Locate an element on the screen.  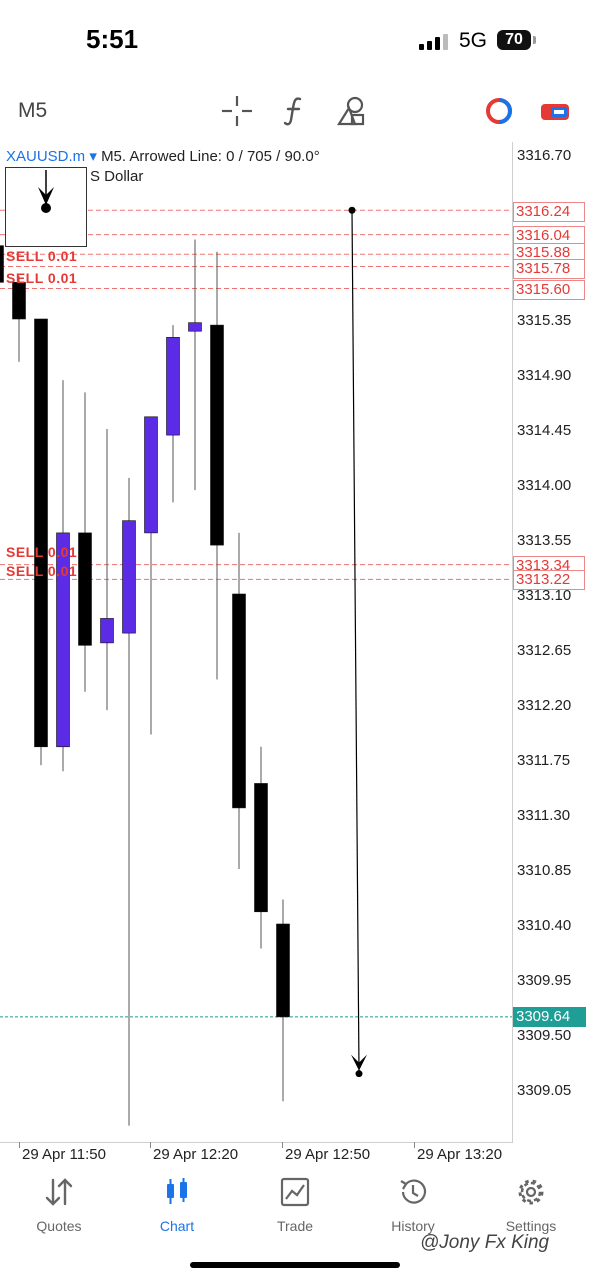
price-tick: 3309.05 is located at coordinates (544, 1090).